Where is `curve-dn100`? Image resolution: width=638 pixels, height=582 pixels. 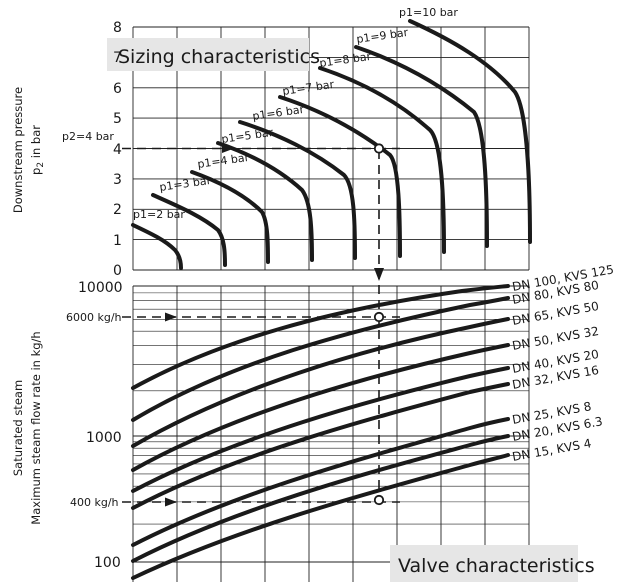 curve-dn100 is located at coordinates (320, 337).